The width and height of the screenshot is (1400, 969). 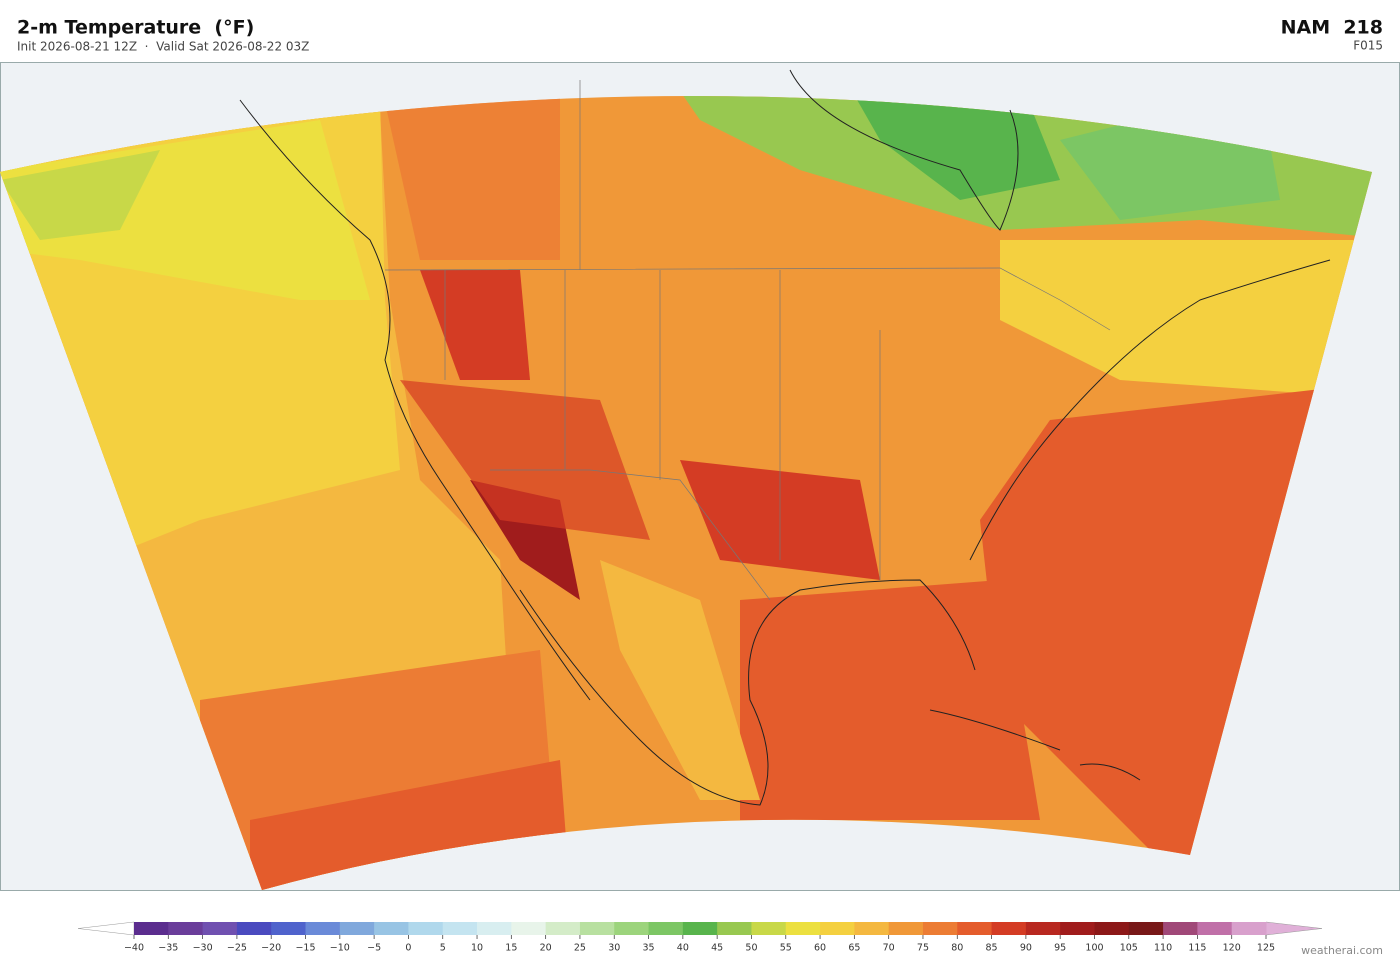 I want to click on colorbar-tick-label: 65, so click(x=854, y=948).